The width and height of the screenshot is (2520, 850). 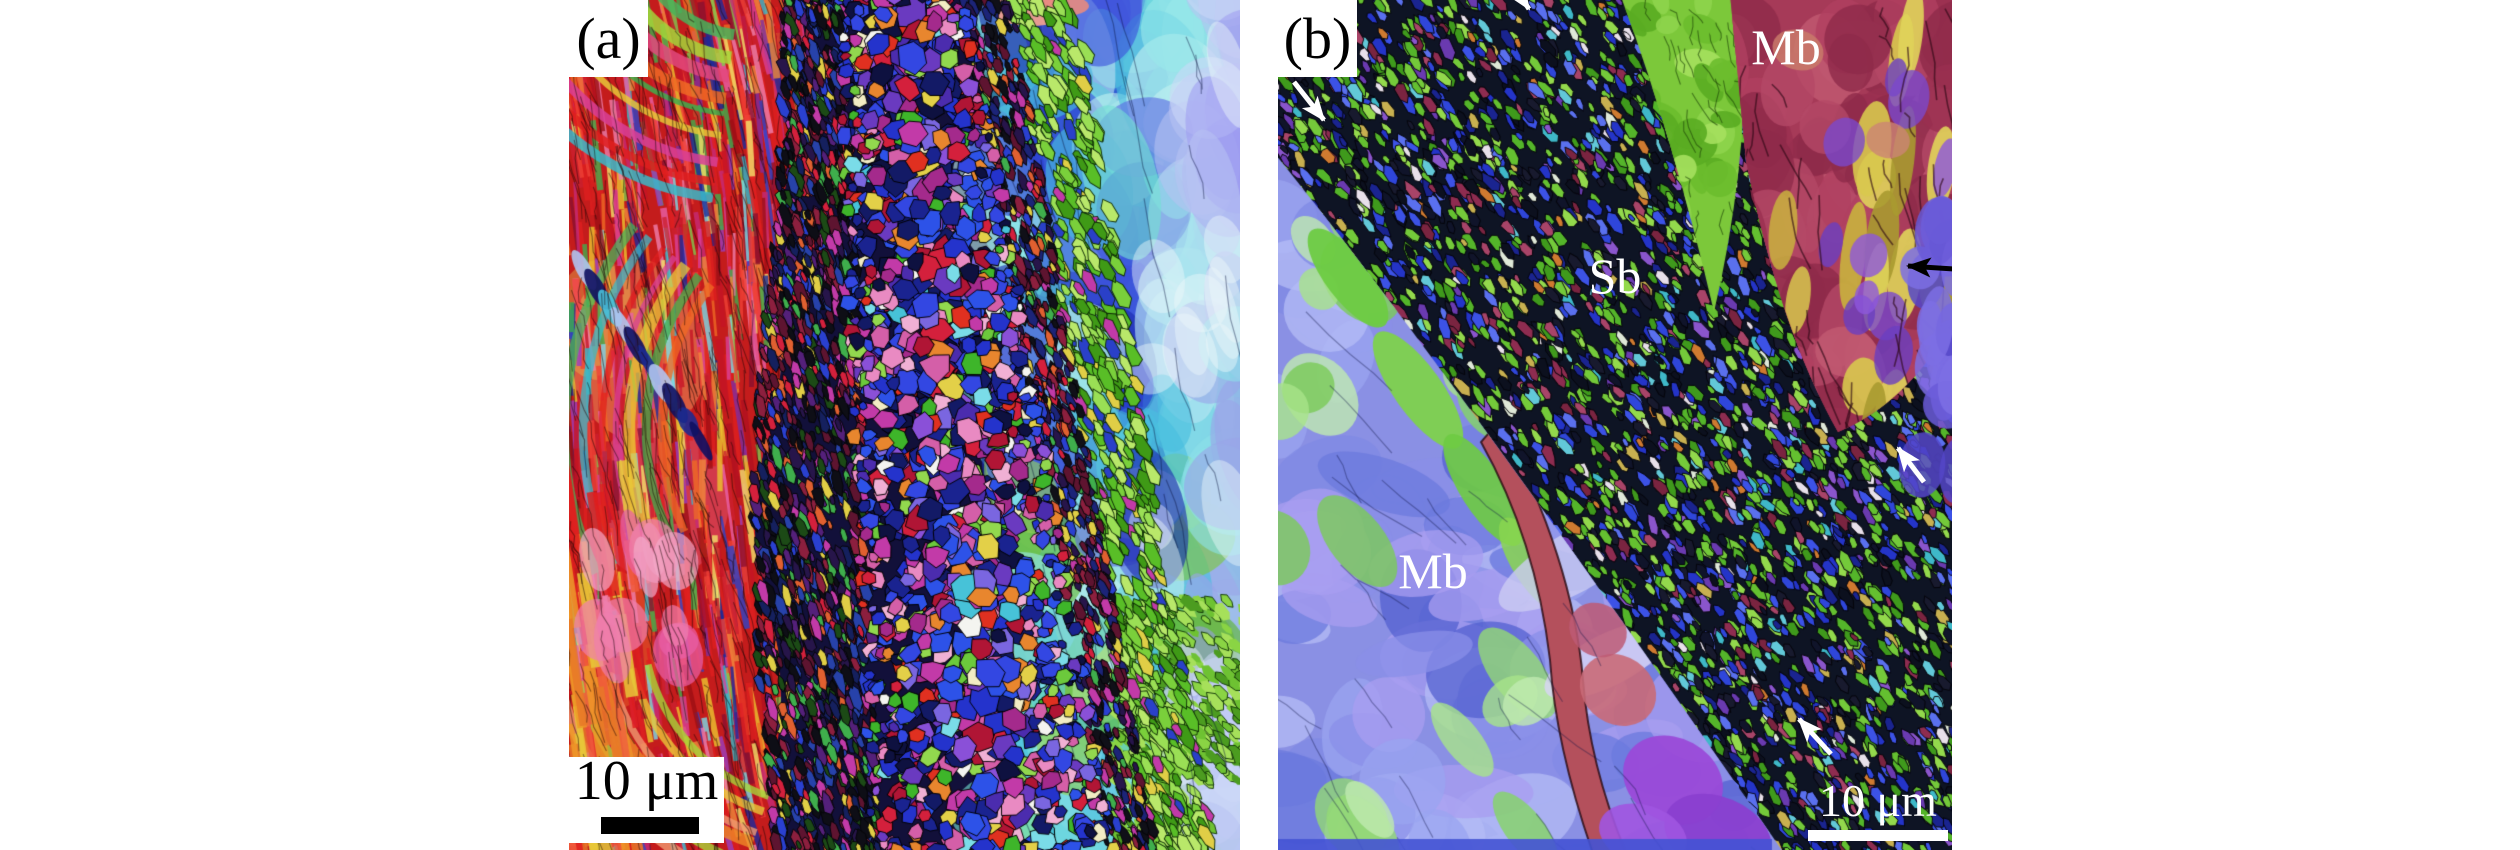 What do you see at coordinates (646, 781) in the screenshot?
I see `panel-a-scale-text: 10 μm` at bounding box center [646, 781].